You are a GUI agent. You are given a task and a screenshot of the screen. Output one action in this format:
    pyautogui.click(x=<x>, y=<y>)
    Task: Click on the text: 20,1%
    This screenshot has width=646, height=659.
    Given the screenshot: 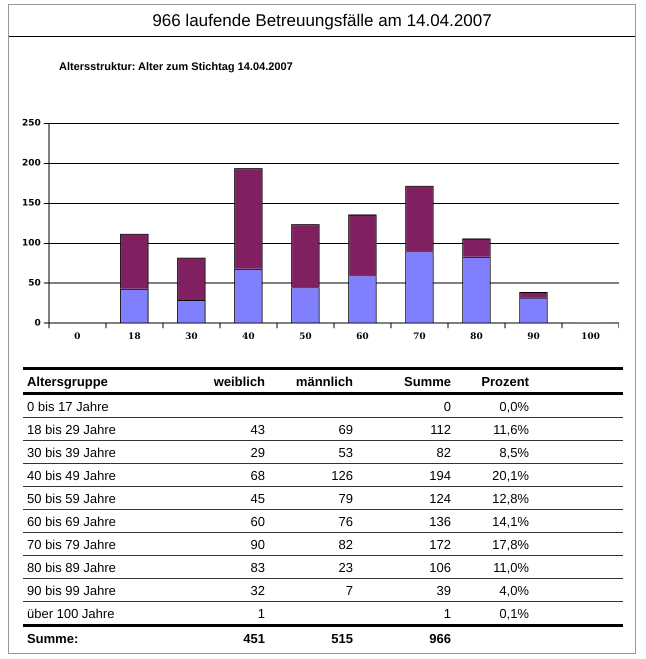 What is the action you would take?
    pyautogui.click(x=494, y=475)
    